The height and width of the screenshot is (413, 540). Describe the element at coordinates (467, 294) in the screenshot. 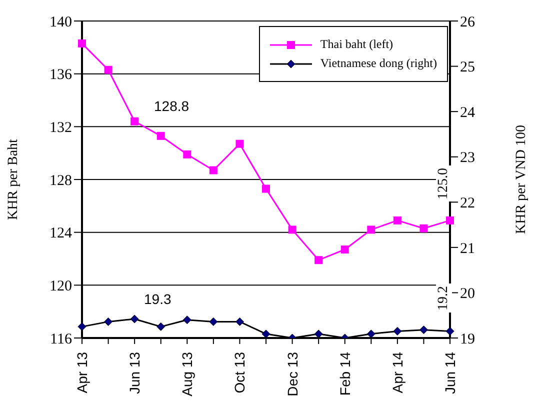

I see `y2-tick-label: 20` at that location.